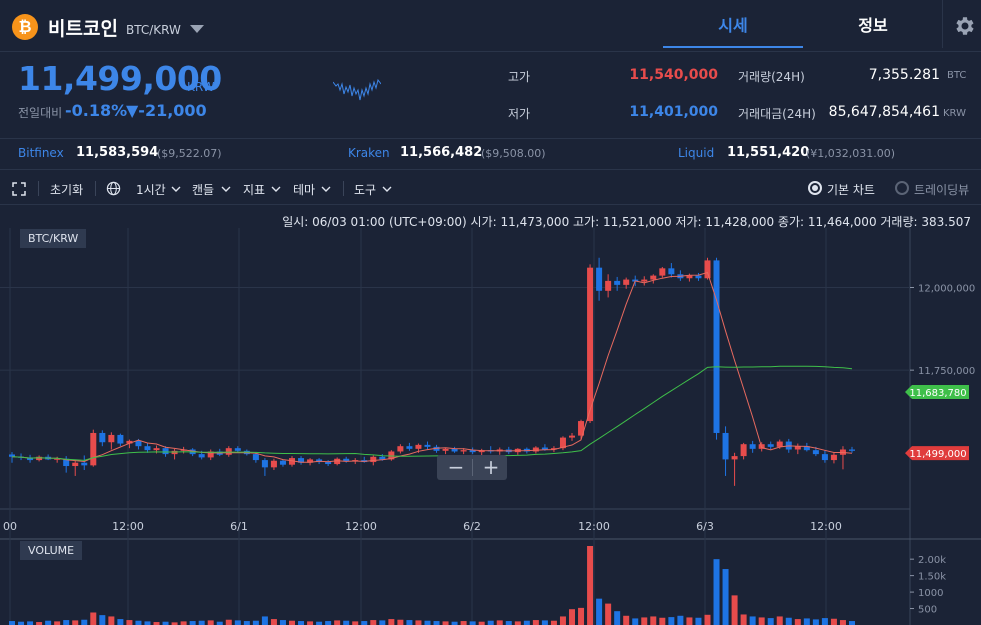 The width and height of the screenshot is (981, 625). What do you see at coordinates (472, 467) in the screenshot?
I see `zoom-divider` at bounding box center [472, 467].